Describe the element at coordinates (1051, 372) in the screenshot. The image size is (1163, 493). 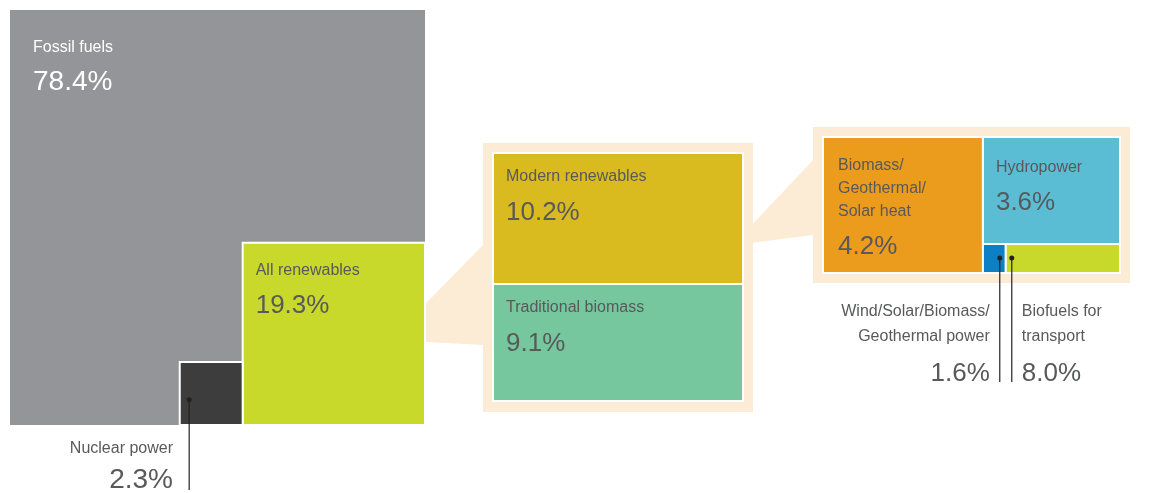
I see `data-label: 8.0%` at that location.